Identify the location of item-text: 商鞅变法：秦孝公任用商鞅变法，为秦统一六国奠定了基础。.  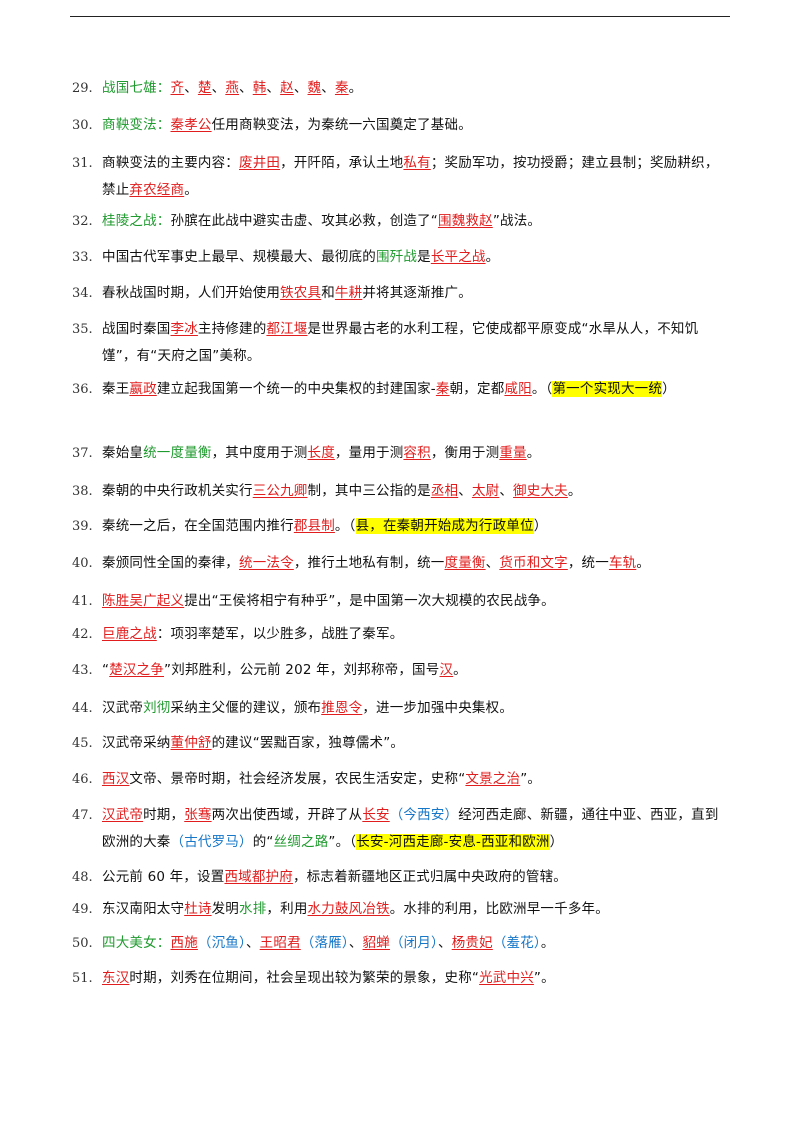
(417, 125).